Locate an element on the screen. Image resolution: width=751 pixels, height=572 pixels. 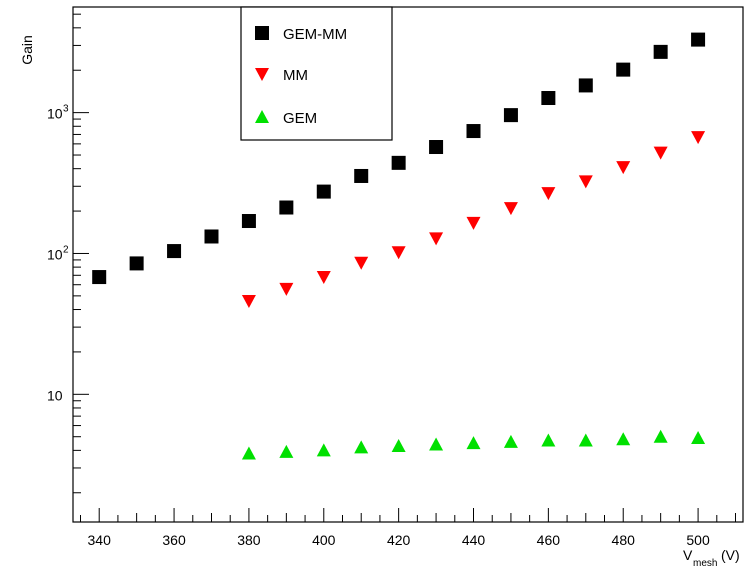
y-tick-label-exponent: 2 is located at coordinates (66, 249).